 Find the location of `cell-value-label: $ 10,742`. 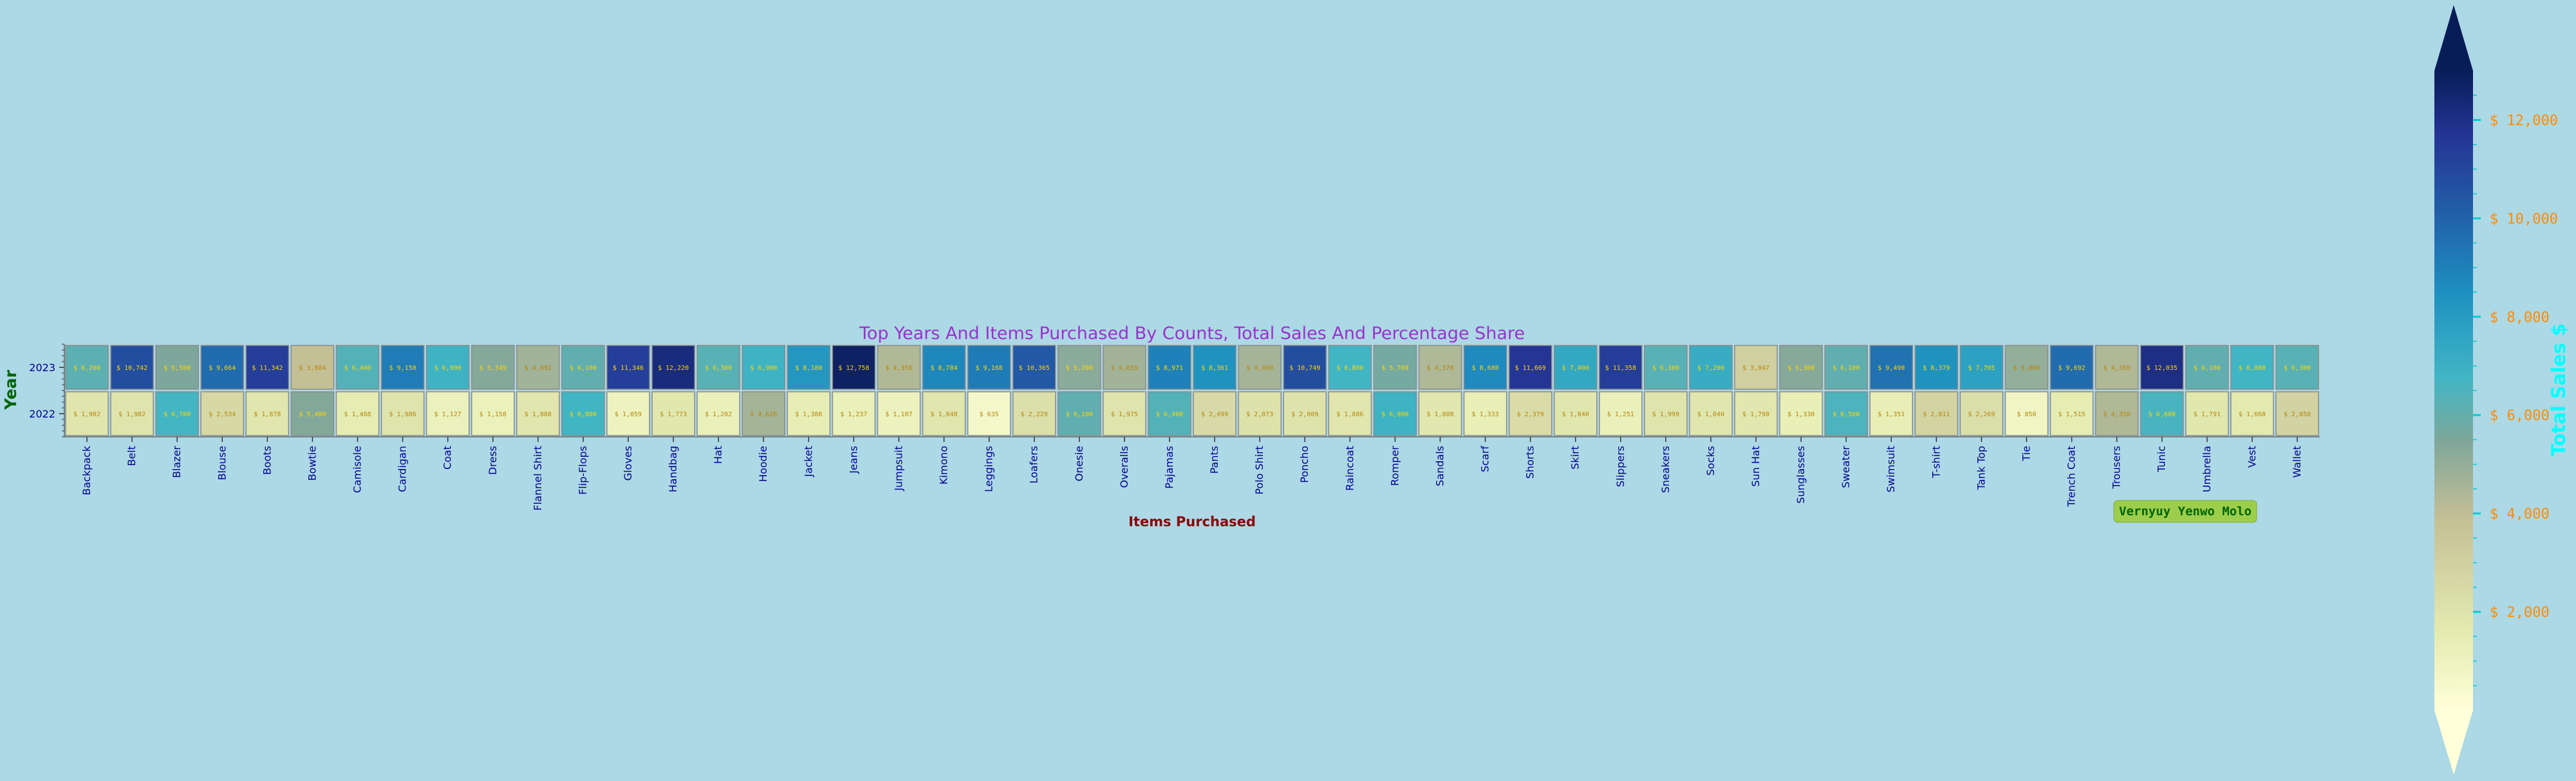

cell-value-label: $ 10,742 is located at coordinates (132, 369).